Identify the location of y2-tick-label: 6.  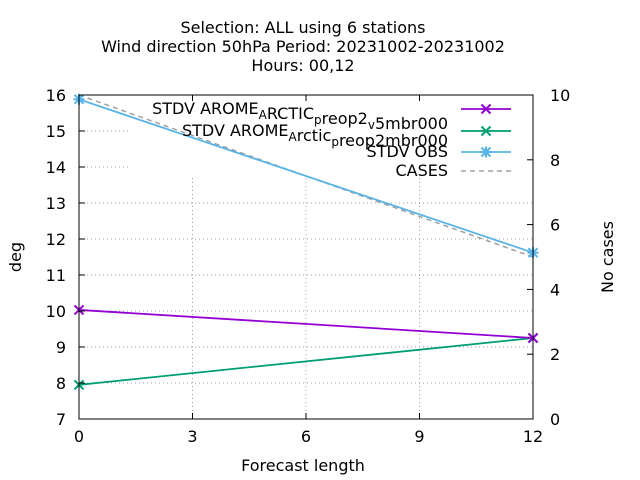
(555, 225).